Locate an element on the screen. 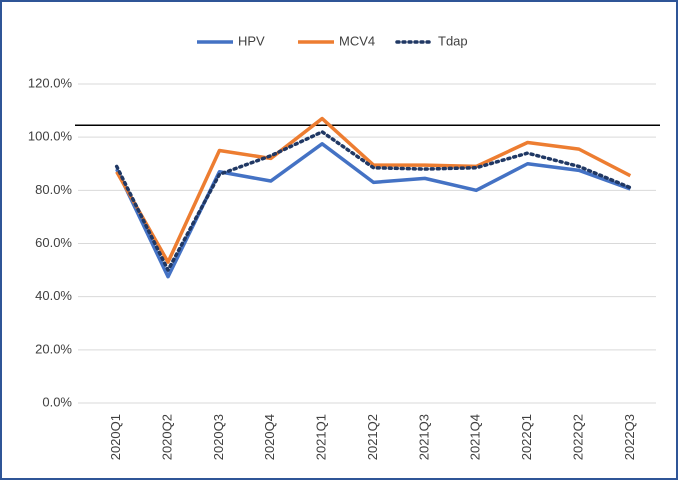  x-tick-label: 2021Q3 is located at coordinates (423, 437).